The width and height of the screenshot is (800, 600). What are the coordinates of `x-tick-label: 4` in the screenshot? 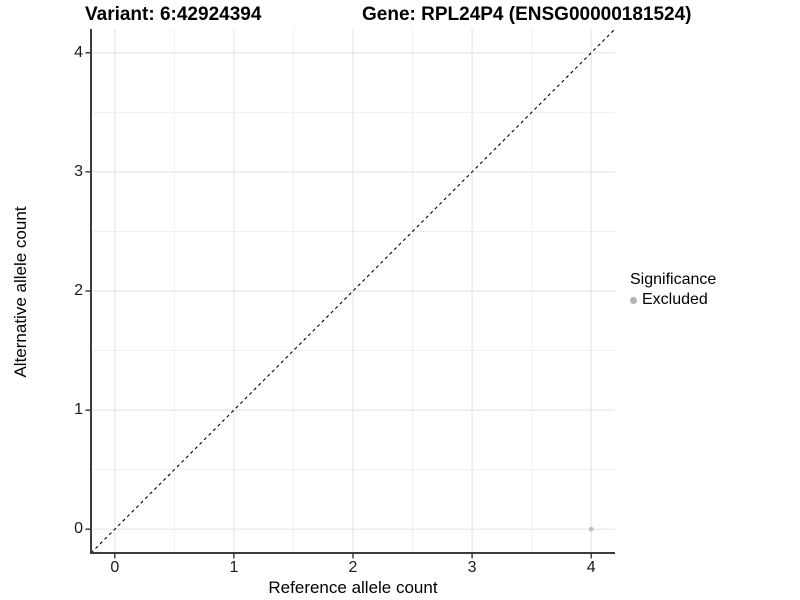 It's located at (591, 567).